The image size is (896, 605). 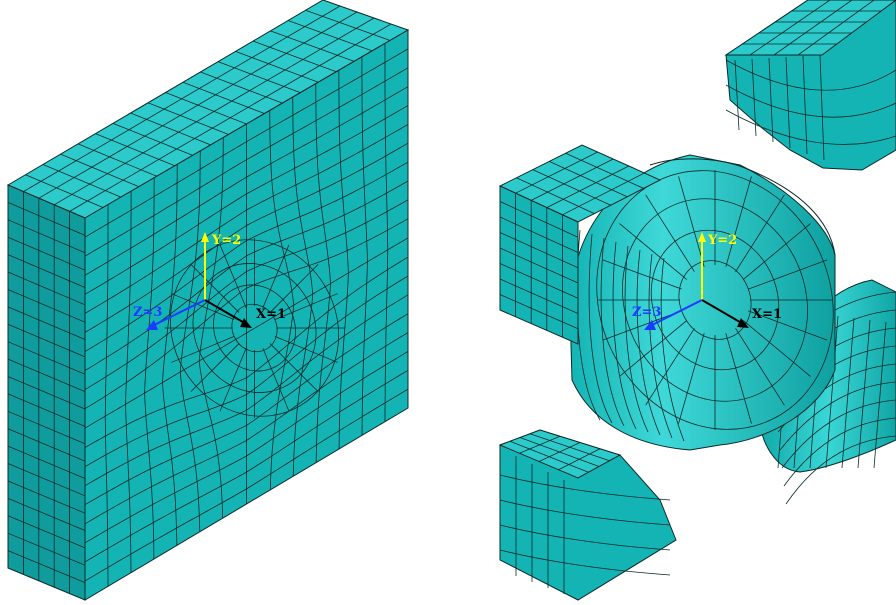 What do you see at coordinates (722, 240) in the screenshot?
I see `right-y-label: Y=2` at bounding box center [722, 240].